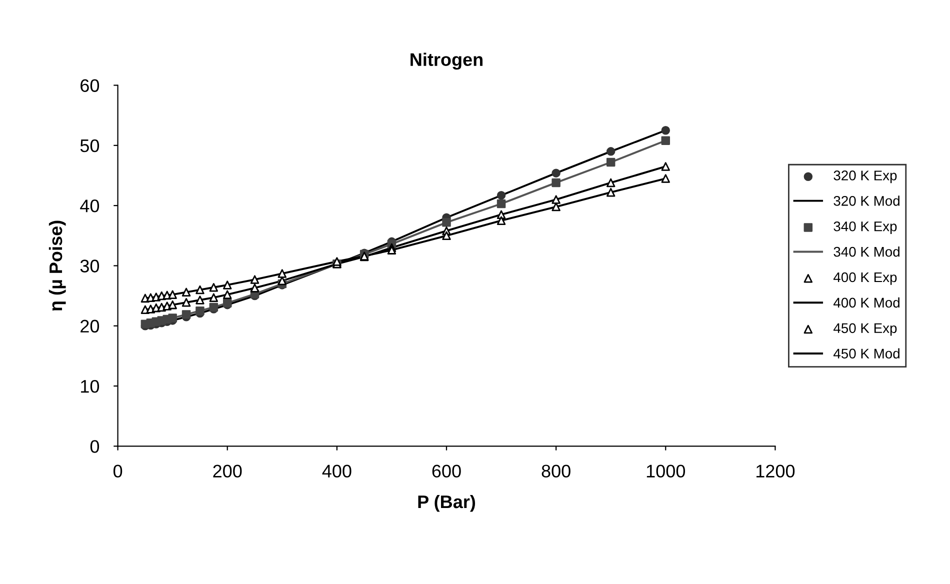 The width and height of the screenshot is (950, 584). Describe the element at coordinates (446, 471) in the screenshot. I see `x-tick-label: 600` at that location.